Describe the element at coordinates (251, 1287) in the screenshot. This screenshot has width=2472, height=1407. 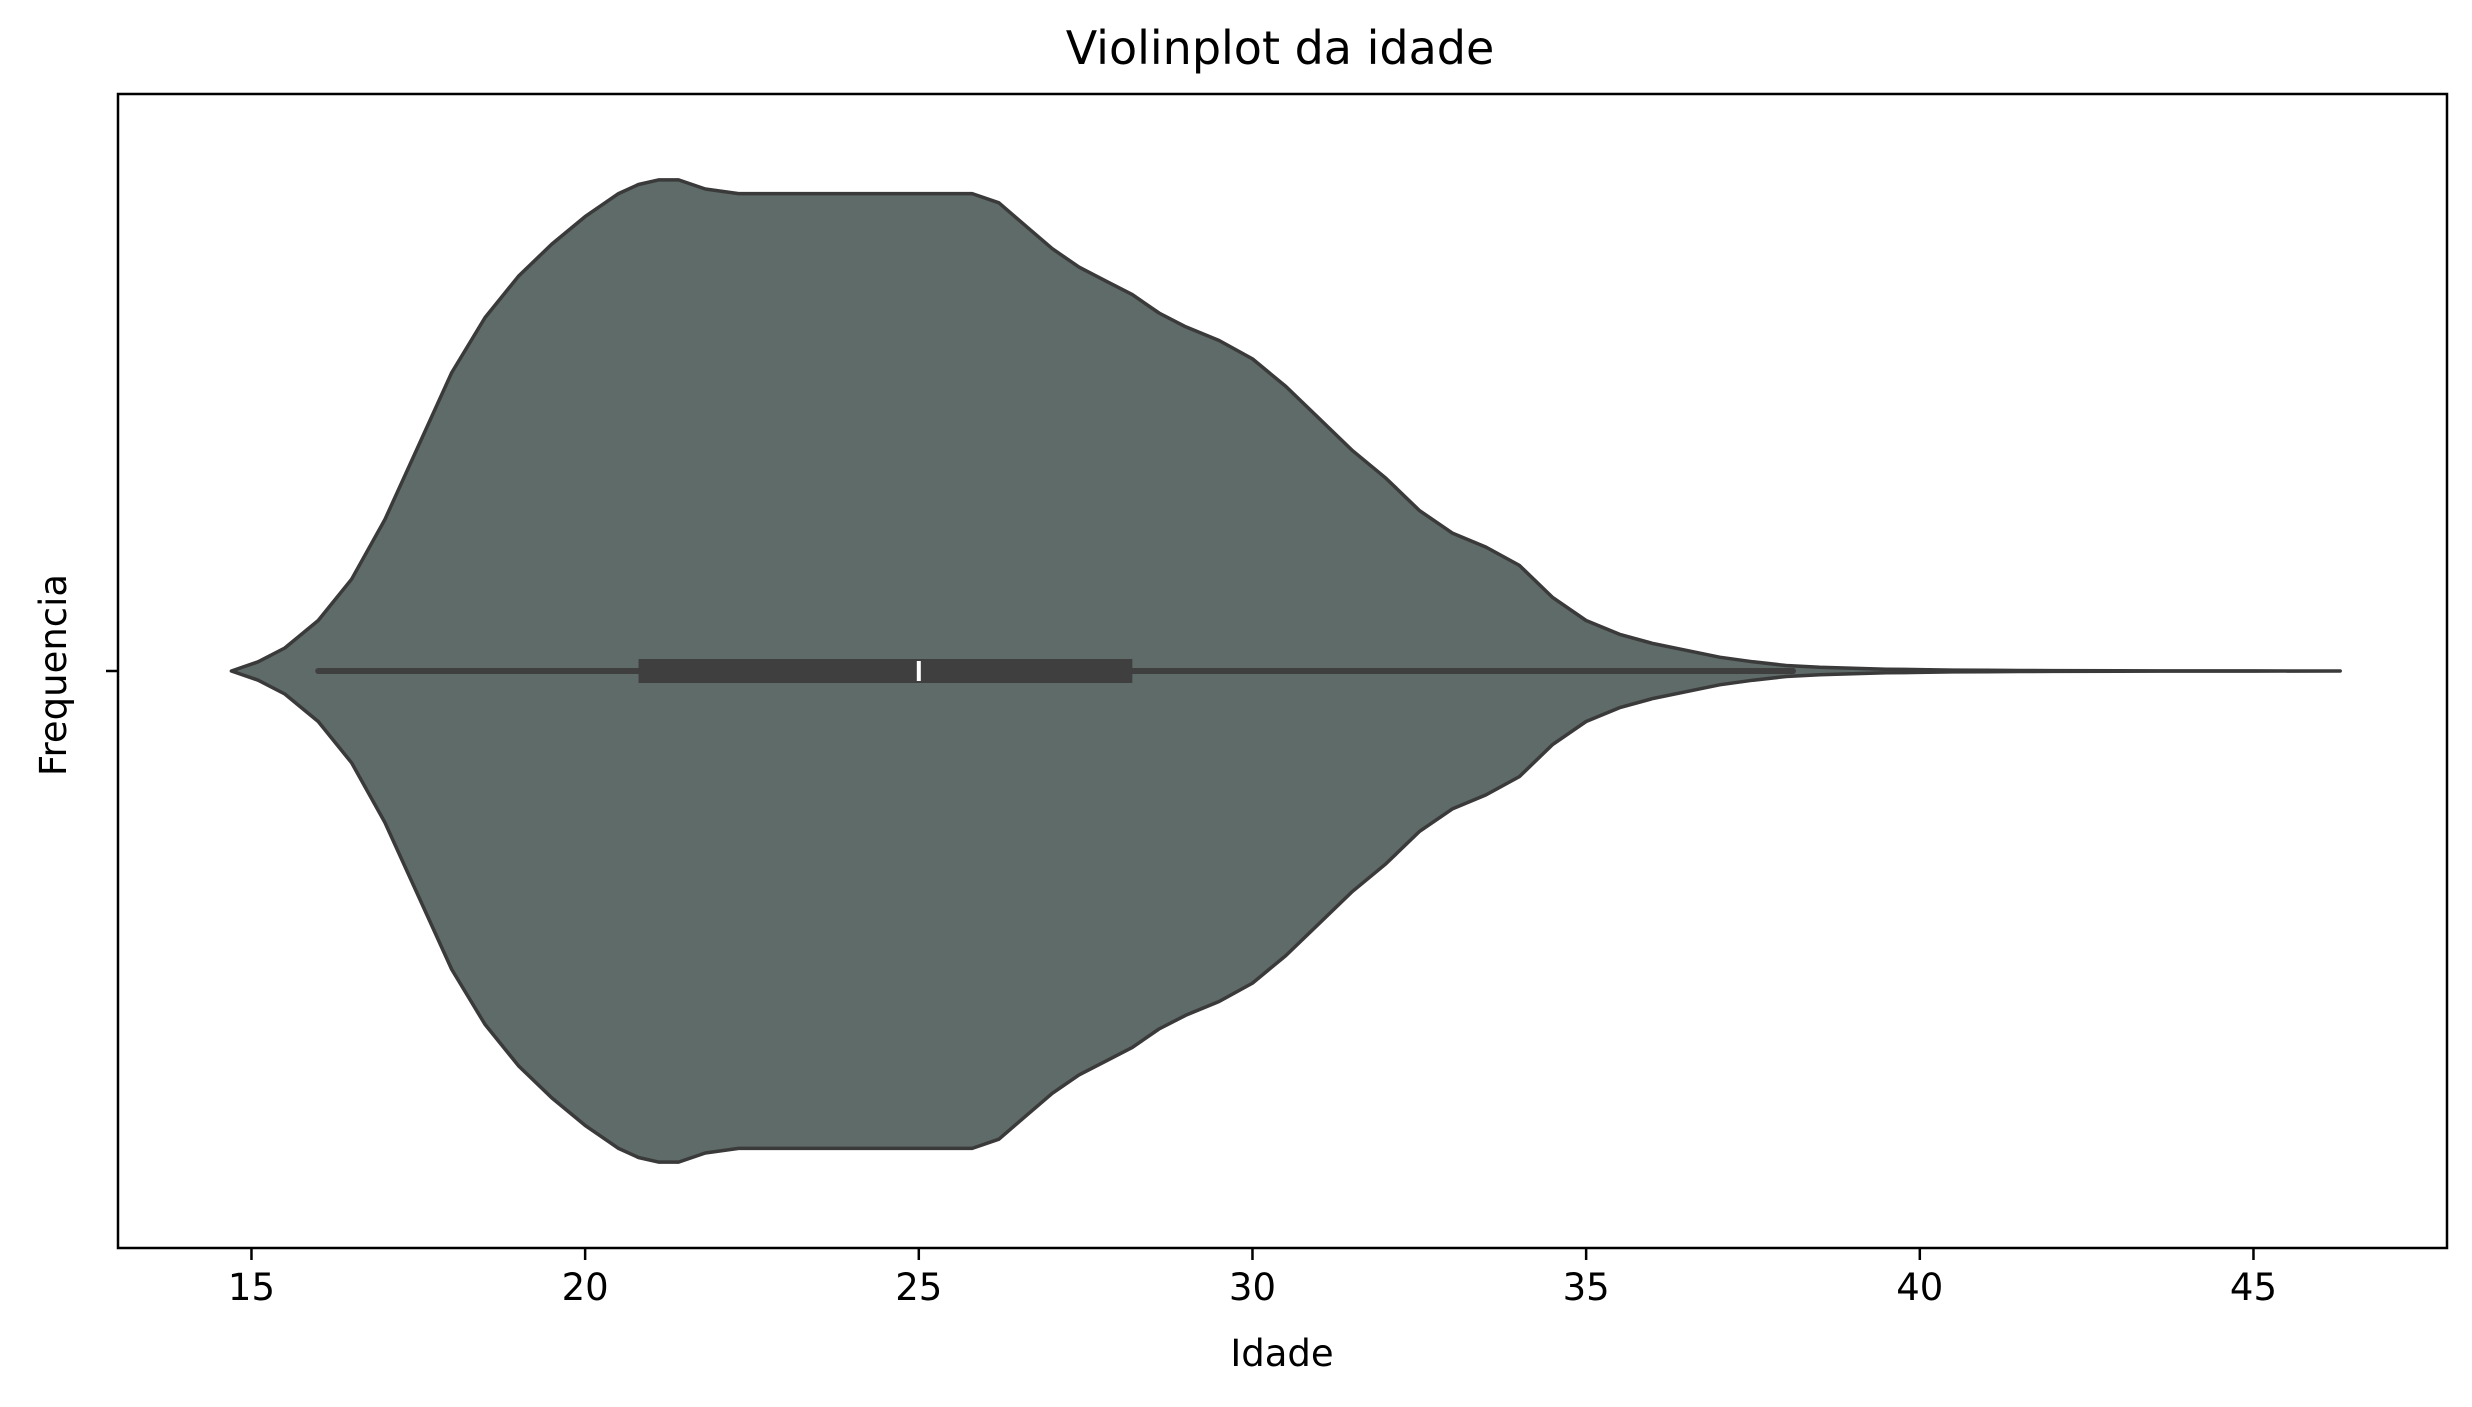
I see `x-tick-label-15: 15` at that location.